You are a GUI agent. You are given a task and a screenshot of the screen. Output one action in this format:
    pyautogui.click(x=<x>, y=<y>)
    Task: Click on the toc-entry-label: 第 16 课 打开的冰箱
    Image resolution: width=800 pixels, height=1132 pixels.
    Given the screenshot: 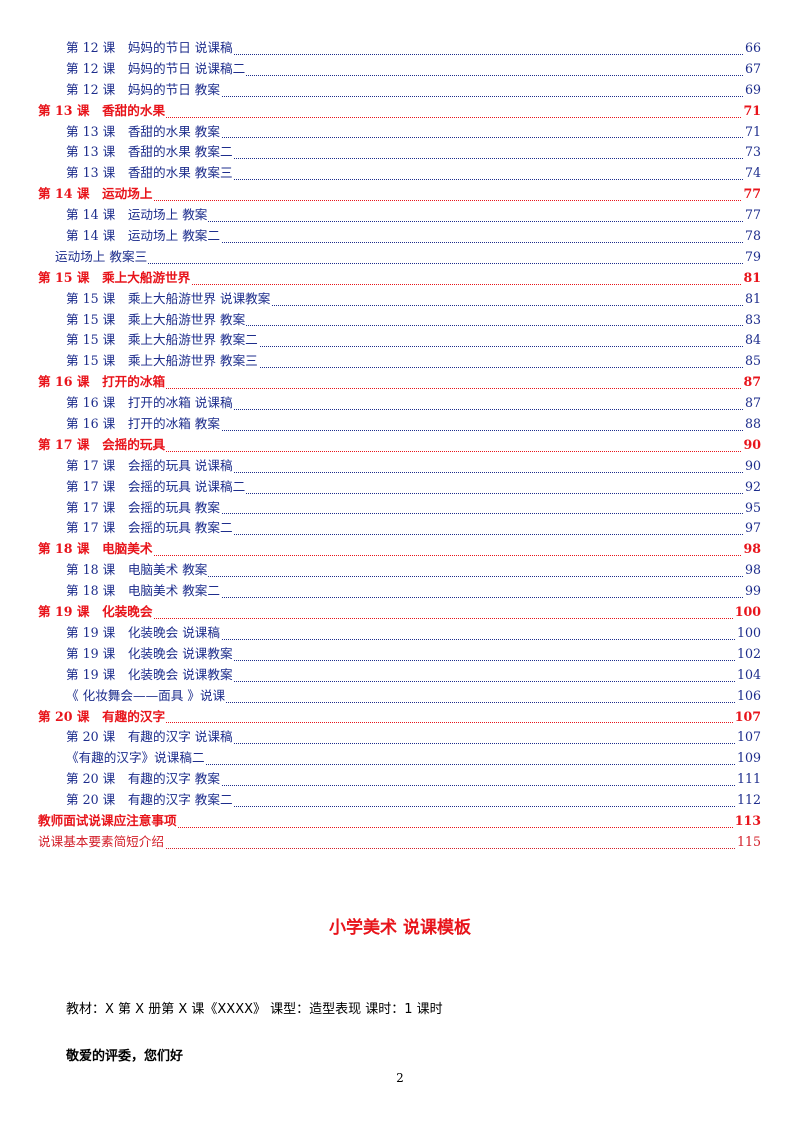 What is the action you would take?
    pyautogui.click(x=102, y=383)
    